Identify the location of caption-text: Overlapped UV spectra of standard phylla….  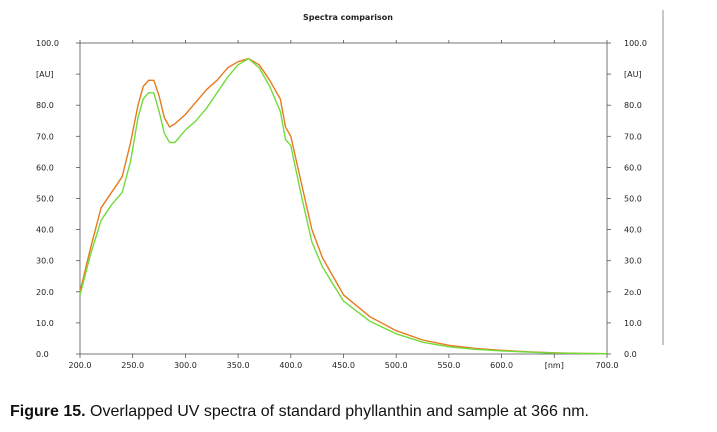
(337, 411).